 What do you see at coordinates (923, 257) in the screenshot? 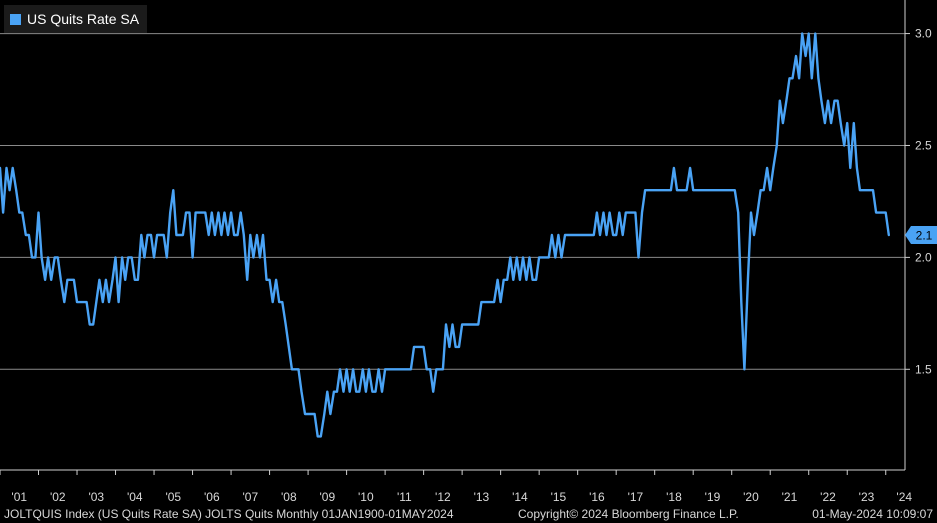
I see `y-tick-label: 2.0` at bounding box center [923, 257].